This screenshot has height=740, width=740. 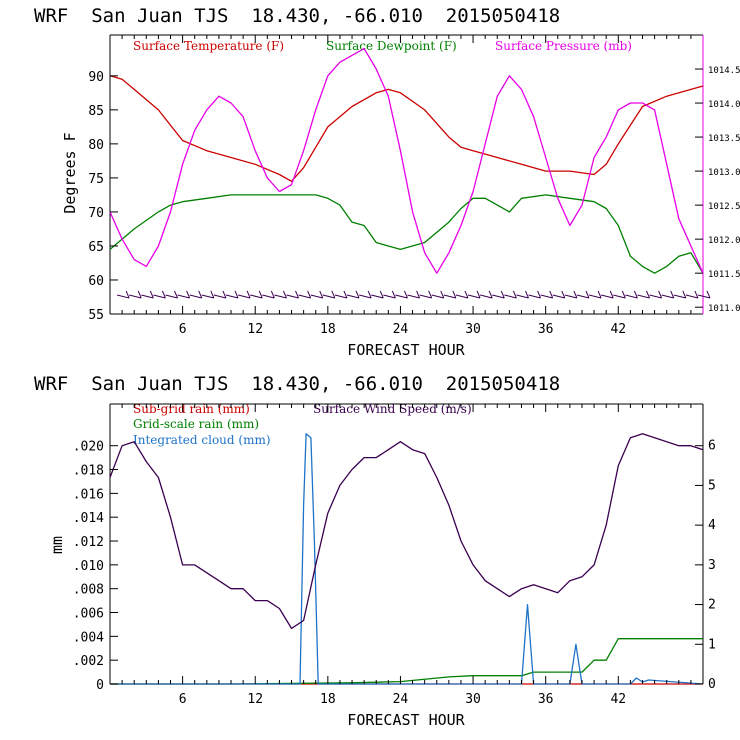 I want to click on y2-tick-label: 1013.5, so click(x=724, y=139).